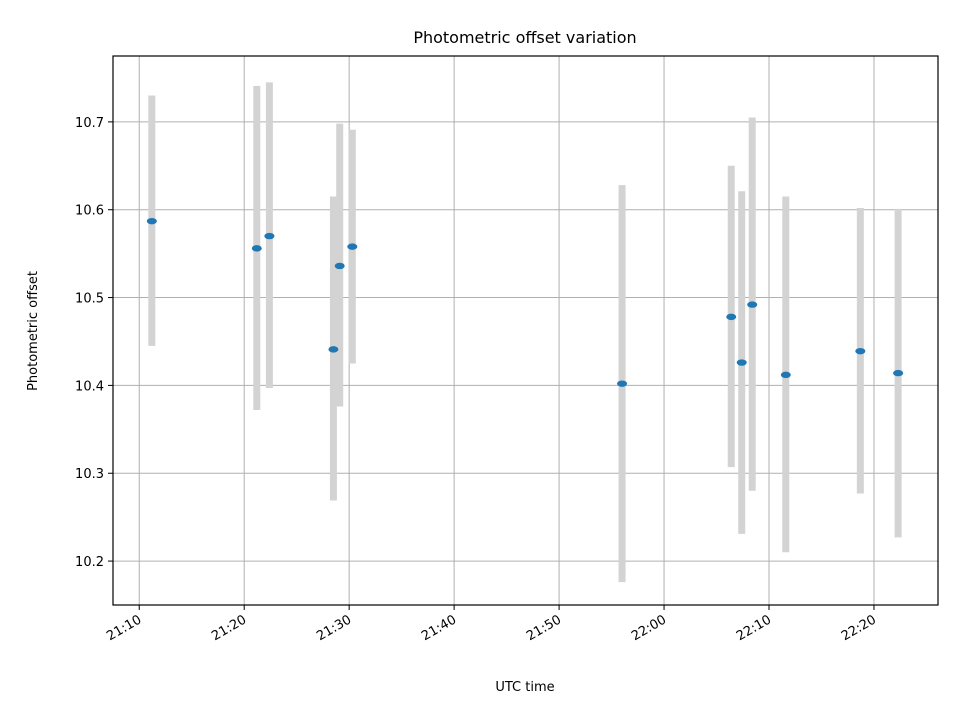 Image resolution: width=960 pixels, height=720 pixels. I want to click on y-tick-label: 10.7, so click(89, 123).